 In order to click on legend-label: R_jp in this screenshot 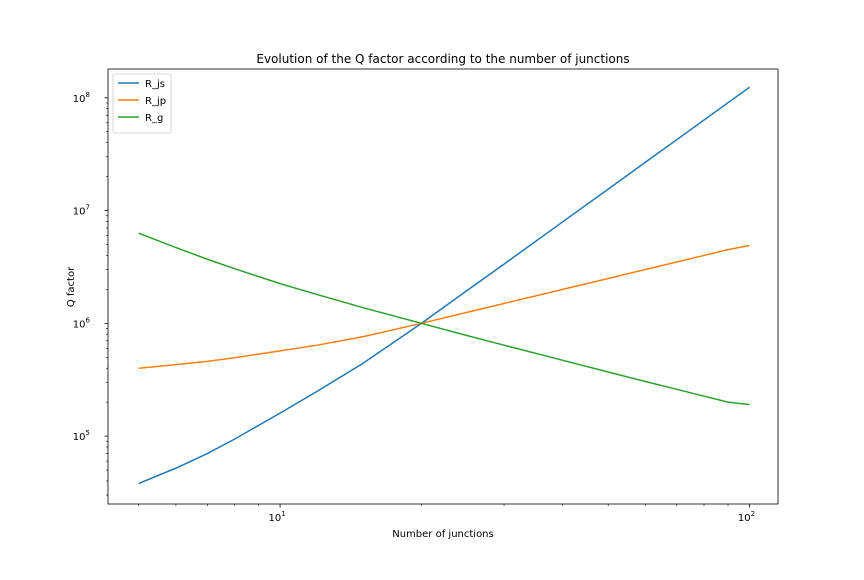, I will do `click(155, 101)`.